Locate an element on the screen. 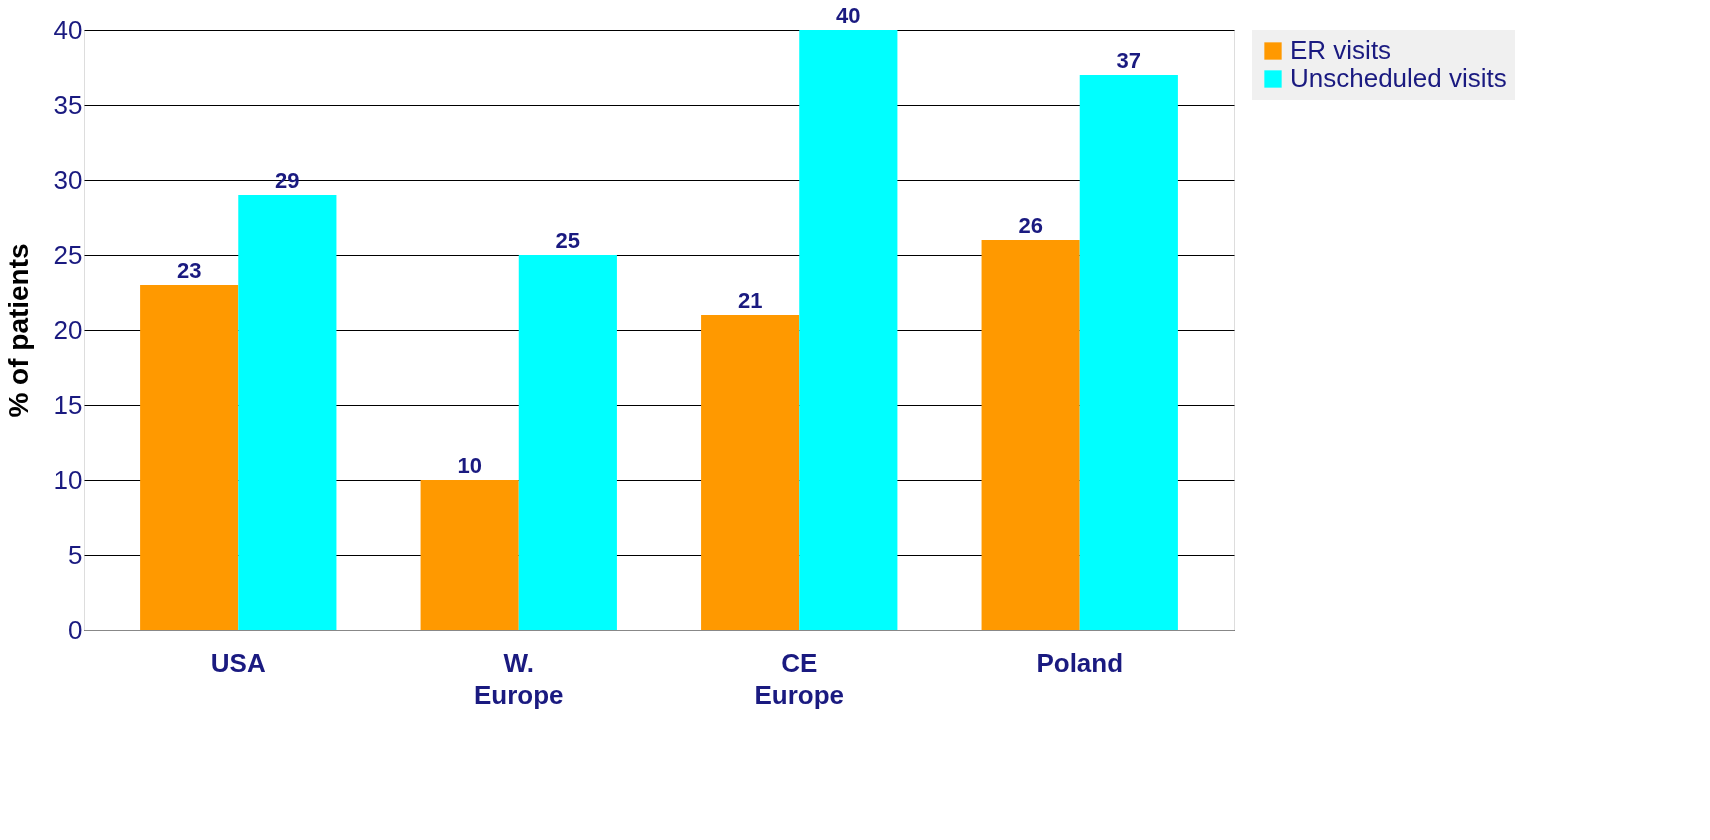 The image size is (1710, 840). data-label: 40 is located at coordinates (848, 15).